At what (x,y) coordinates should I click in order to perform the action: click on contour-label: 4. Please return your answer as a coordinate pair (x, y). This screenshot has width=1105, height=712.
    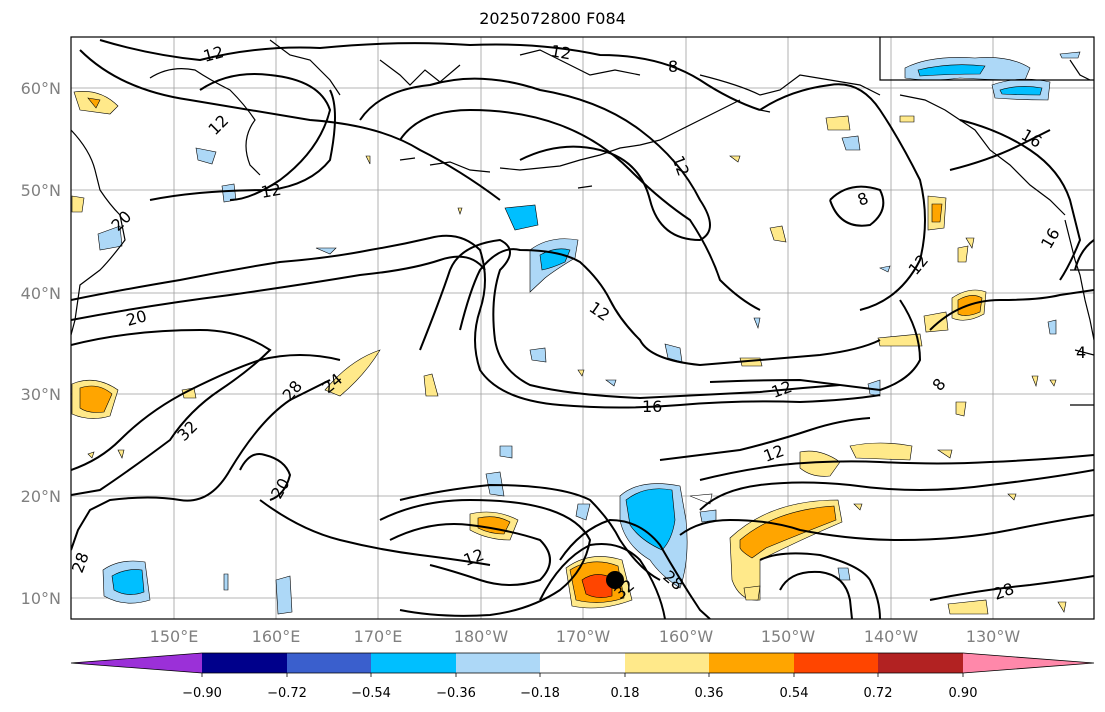
    Looking at the image, I should click on (1081, 352).